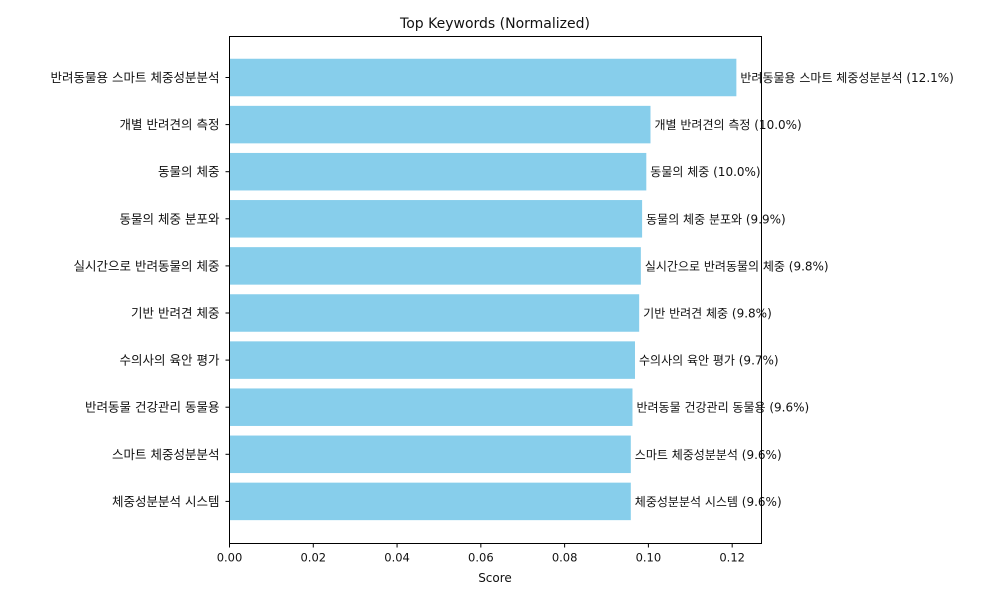 Image resolution: width=1000 pixels, height=600 pixels. What do you see at coordinates (709, 361) in the screenshot?
I see `data-label: 수의사의 육안 평가 (9.7%)` at bounding box center [709, 361].